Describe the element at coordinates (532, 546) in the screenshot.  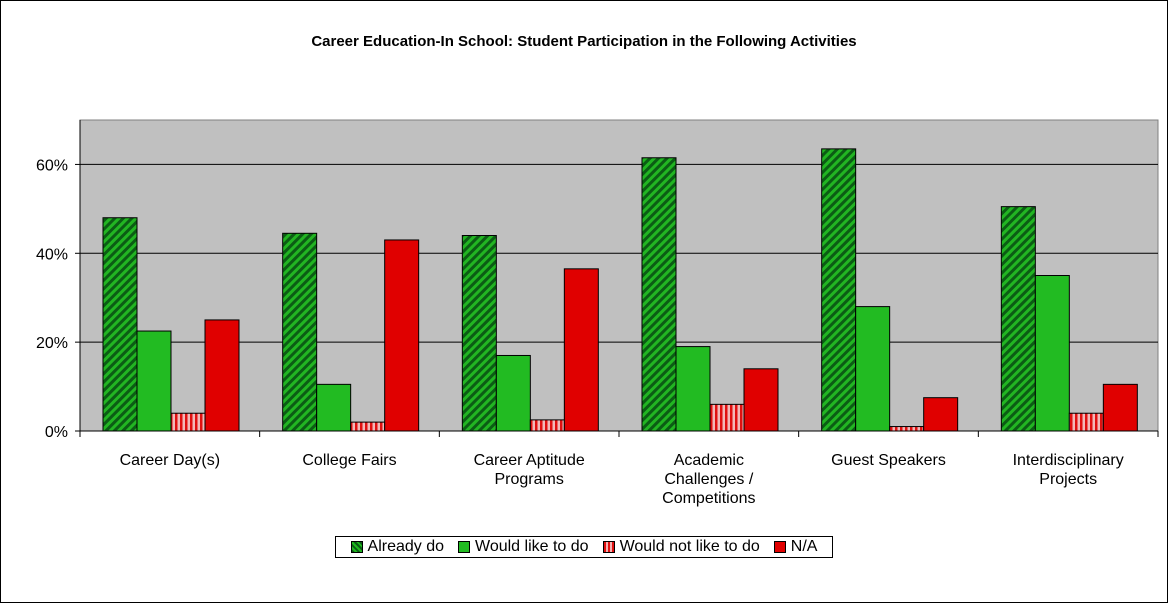
I see `legend-label-would-like: Would like to do` at that location.